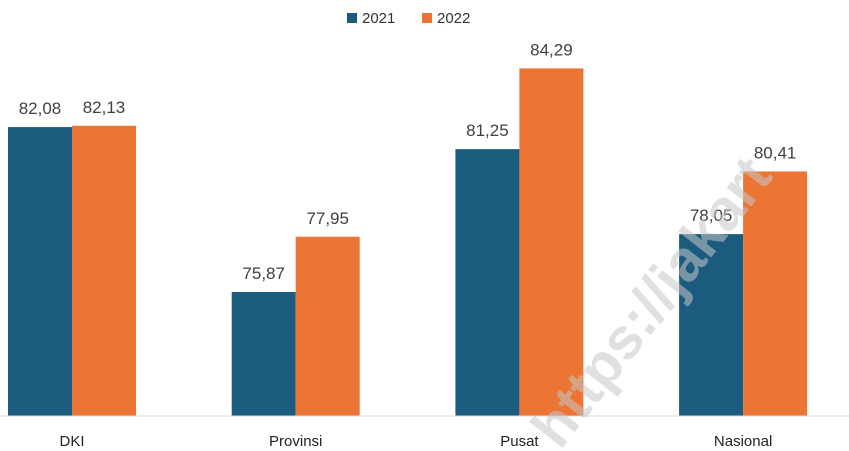 This screenshot has width=849, height=451. I want to click on x-tick-label-pusat: Pusat, so click(519, 441).